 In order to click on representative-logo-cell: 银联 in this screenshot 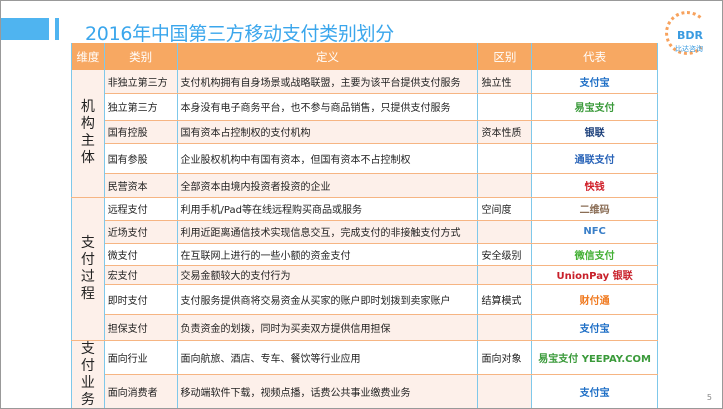, I will do `click(594, 132)`.